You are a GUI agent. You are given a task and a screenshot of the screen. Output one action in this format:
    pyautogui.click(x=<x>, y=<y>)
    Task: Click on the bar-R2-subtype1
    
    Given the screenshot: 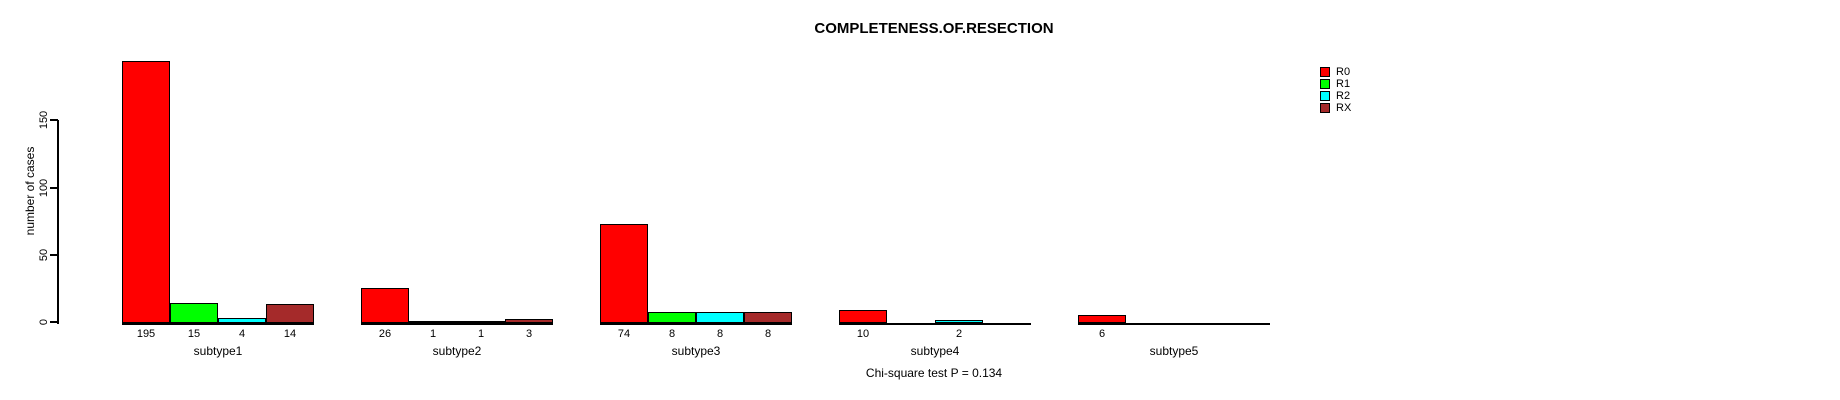 What is the action you would take?
    pyautogui.click(x=242, y=320)
    